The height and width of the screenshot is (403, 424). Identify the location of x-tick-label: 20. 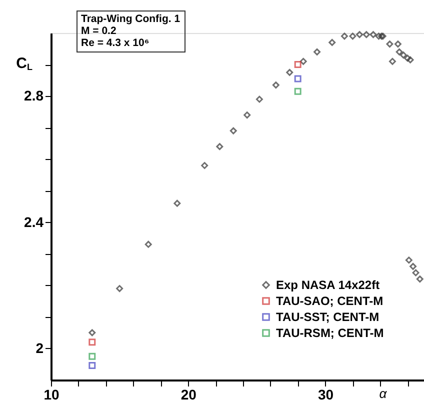
(188, 394).